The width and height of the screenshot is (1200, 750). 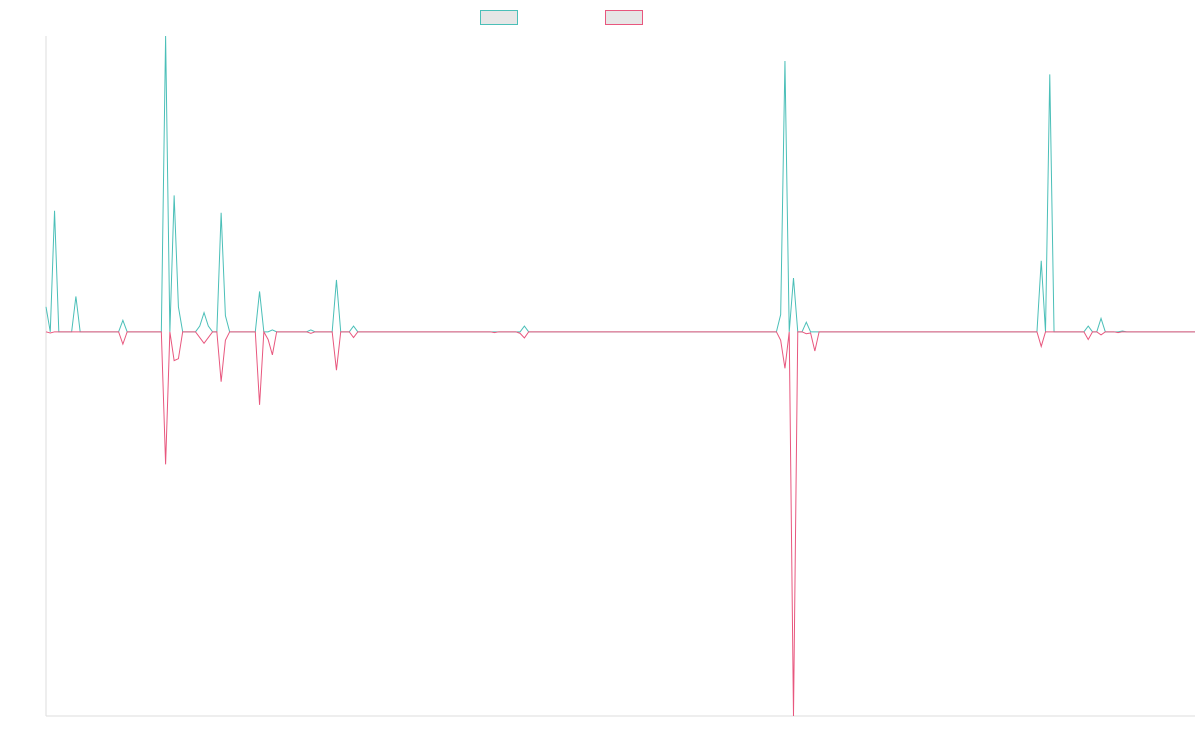 What do you see at coordinates (624, 17) in the screenshot?
I see `legend-swatch-pink` at bounding box center [624, 17].